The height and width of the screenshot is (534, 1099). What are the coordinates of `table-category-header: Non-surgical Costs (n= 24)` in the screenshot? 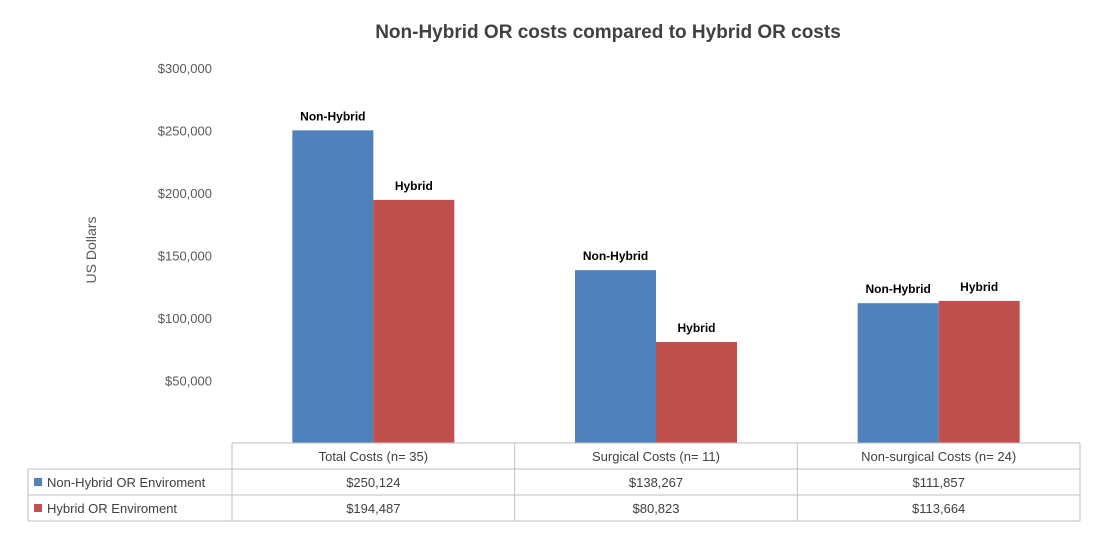 It's located at (938, 456).